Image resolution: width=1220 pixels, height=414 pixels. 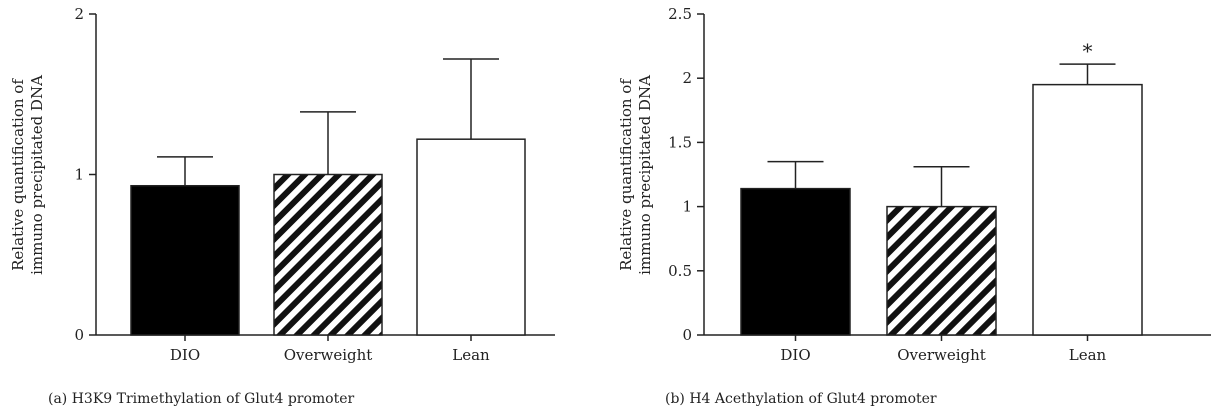 I want to click on caption-b: (b) H4 Acethylation of Glut4 promoter, so click(x=801, y=399).